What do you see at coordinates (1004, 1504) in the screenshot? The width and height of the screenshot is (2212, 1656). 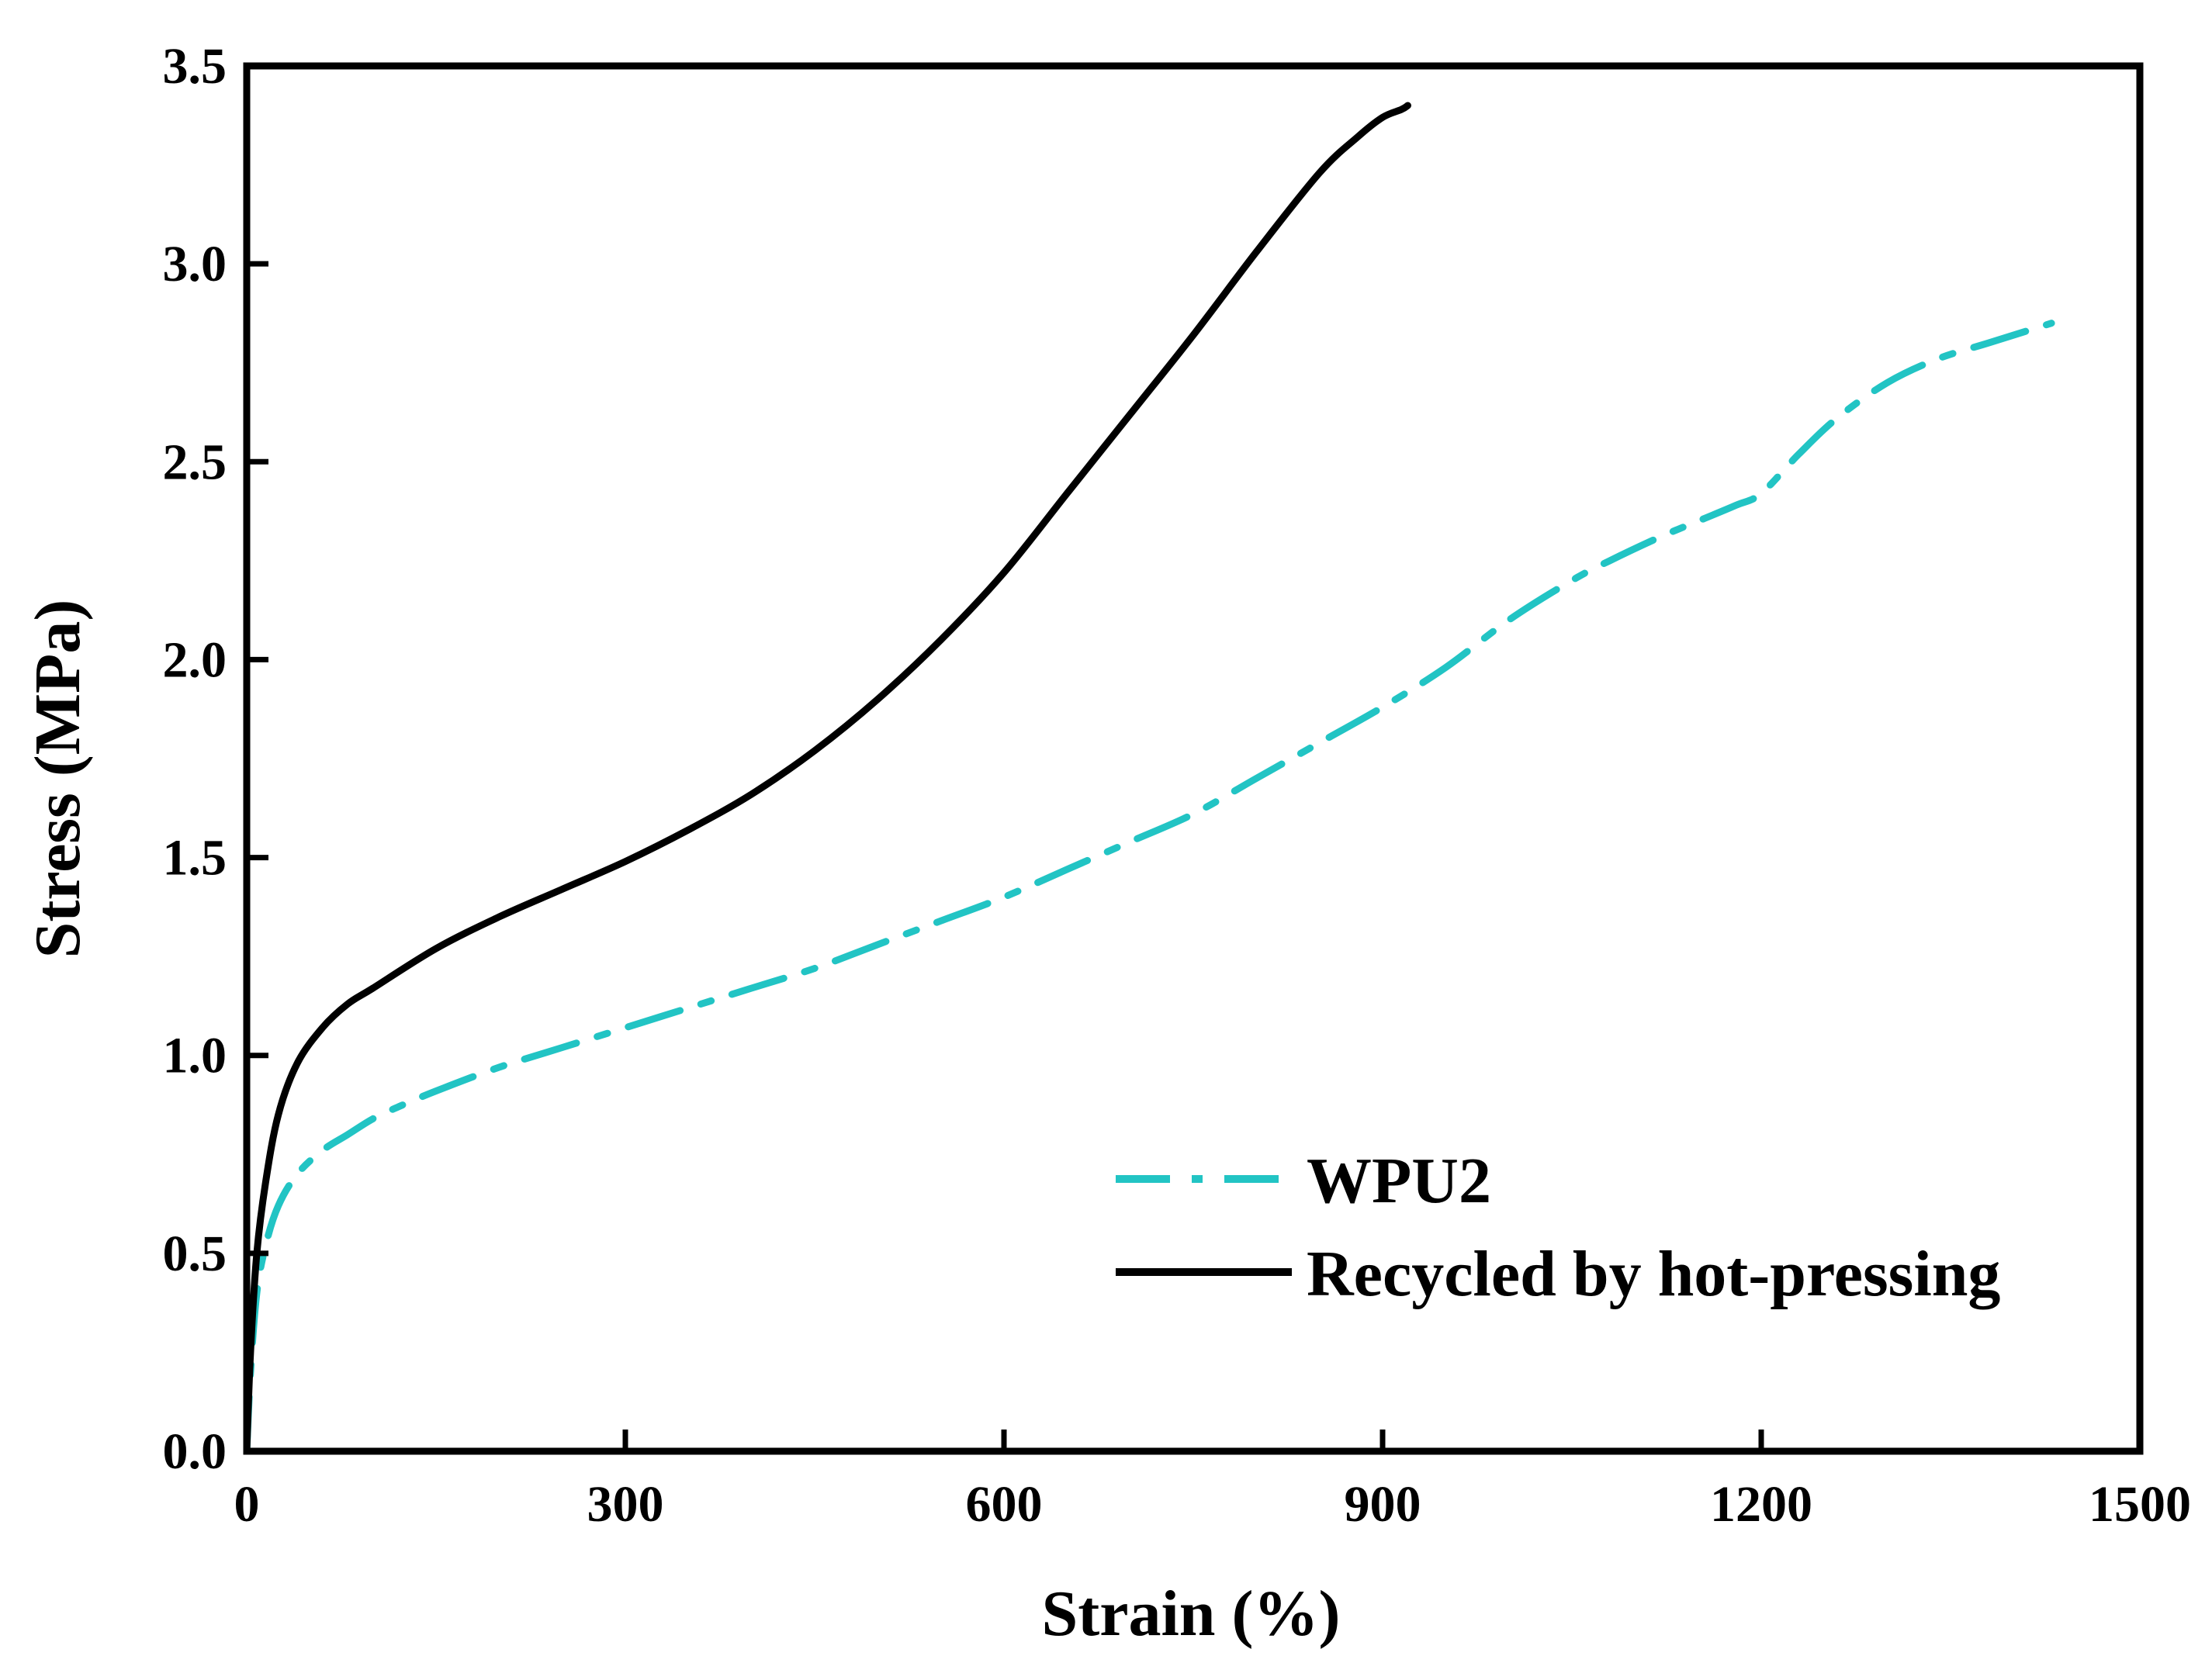 I see `x-tick-label: 600` at bounding box center [1004, 1504].